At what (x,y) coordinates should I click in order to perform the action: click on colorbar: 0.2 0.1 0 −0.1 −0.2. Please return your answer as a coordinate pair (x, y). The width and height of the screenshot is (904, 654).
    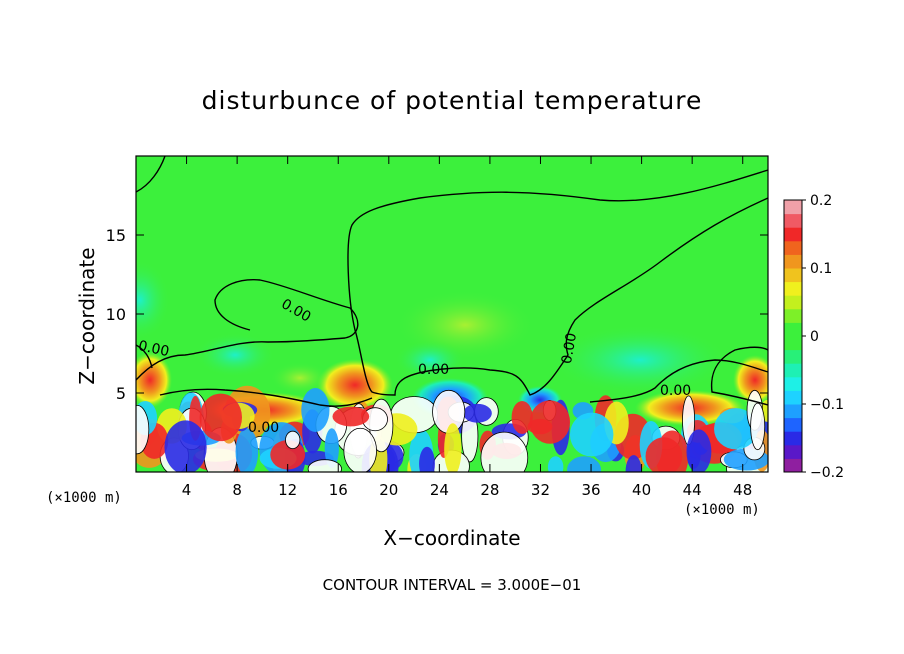
    Looking at the image, I should click on (813, 337).